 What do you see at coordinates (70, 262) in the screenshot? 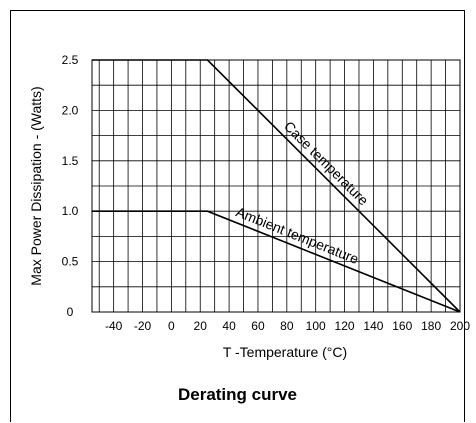
I see `y-tick-label: 0.5` at bounding box center [70, 262].